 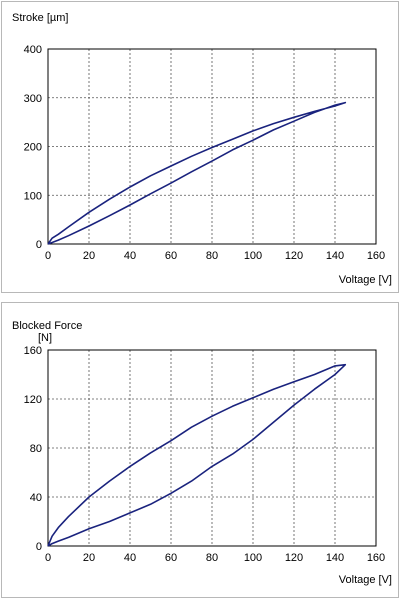 I want to click on stroke-x-tick-label: 100, so click(x=253, y=256).